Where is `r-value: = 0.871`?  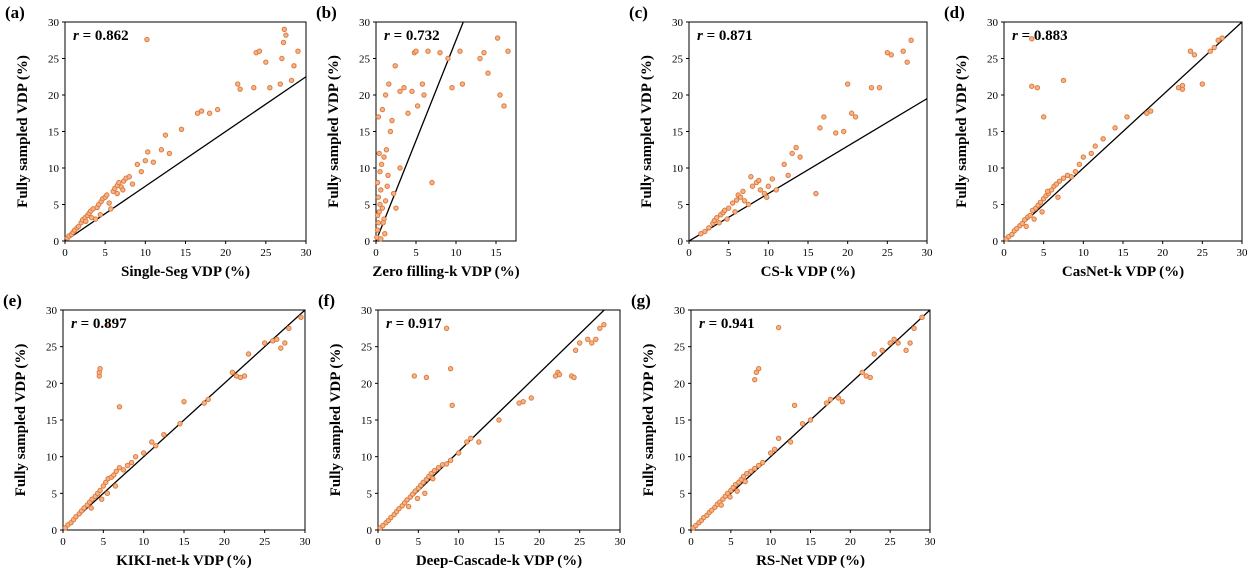 r-value: = 0.871 is located at coordinates (728, 36).